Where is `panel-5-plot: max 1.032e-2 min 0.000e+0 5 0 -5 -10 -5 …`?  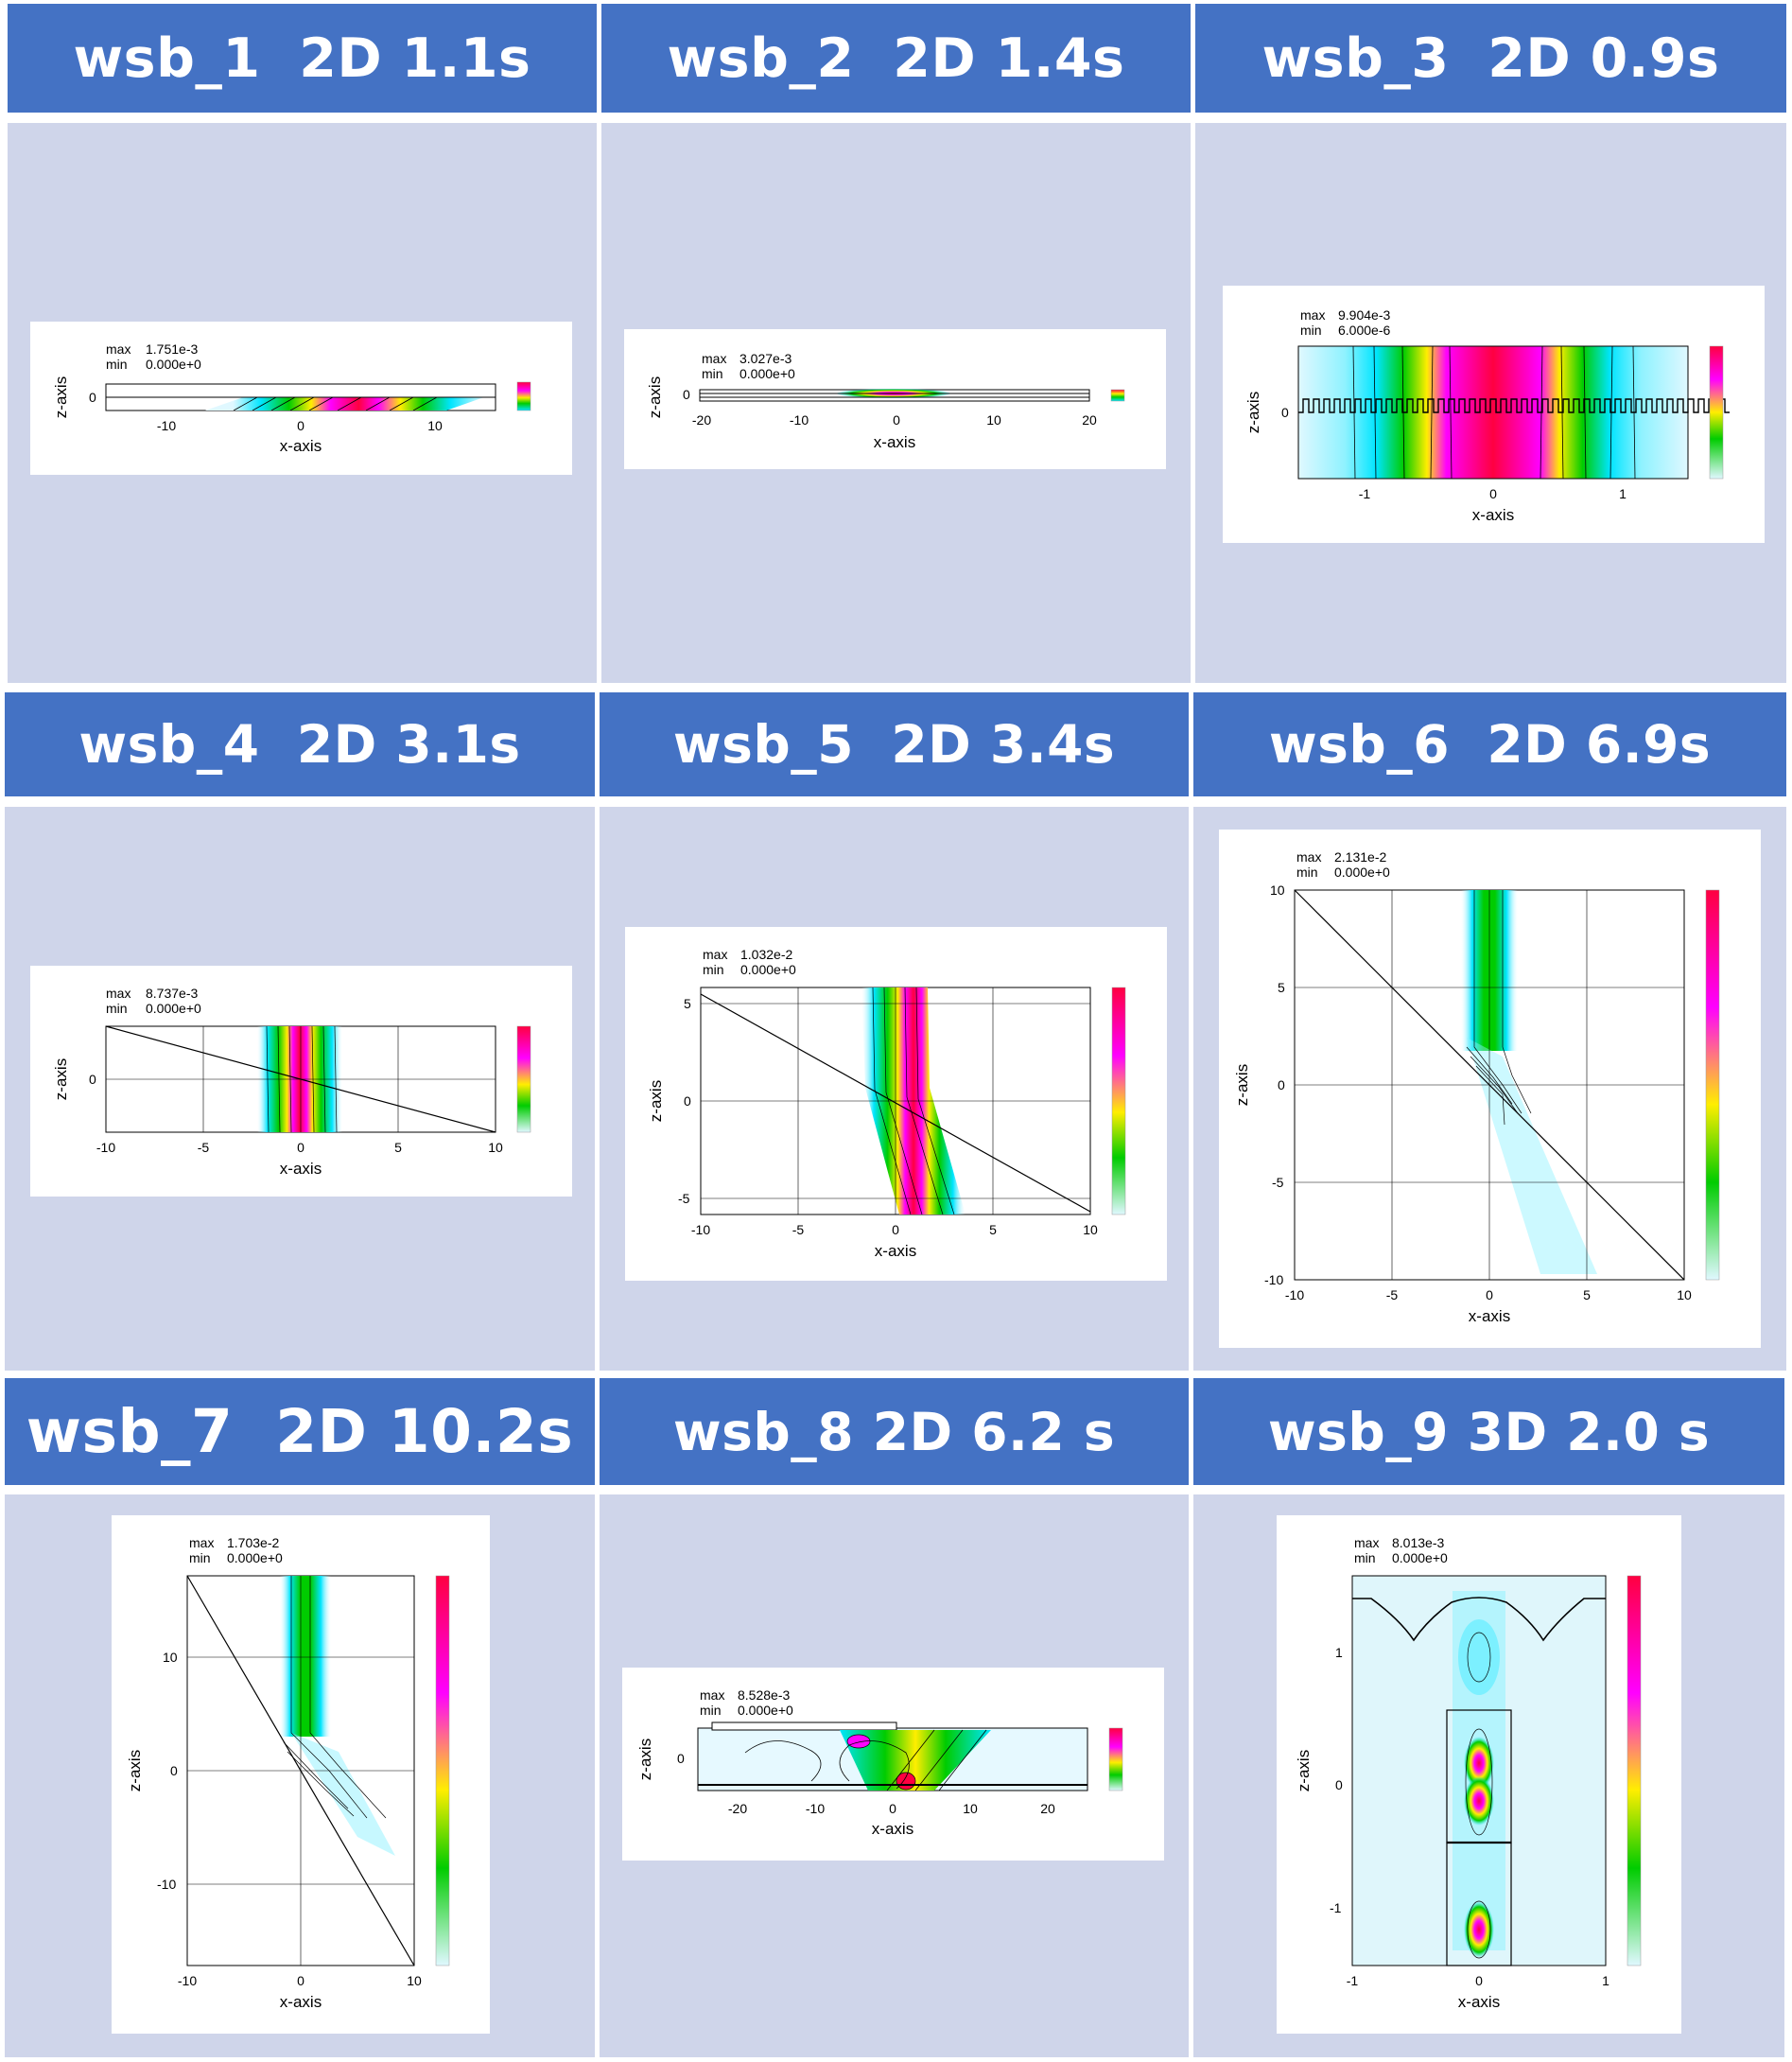
panel-5-plot: max 1.032e-2 min 0.000e+0 5 0 -5 -10 -5 … is located at coordinates (896, 1104).